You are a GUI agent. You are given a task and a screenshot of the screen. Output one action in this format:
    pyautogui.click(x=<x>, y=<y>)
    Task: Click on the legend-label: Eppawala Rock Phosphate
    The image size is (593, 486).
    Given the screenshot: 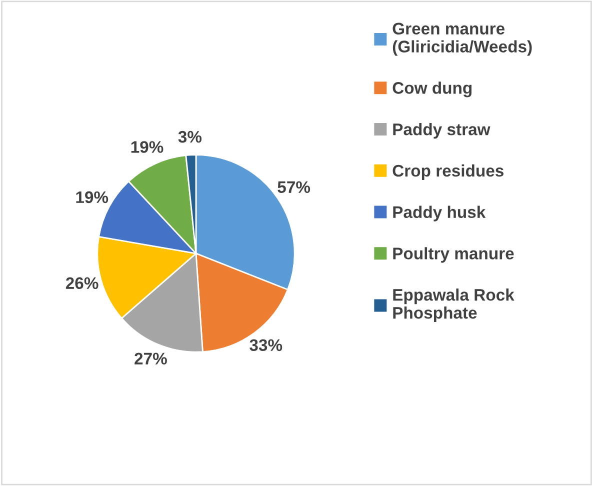 What is the action you would take?
    pyautogui.click(x=453, y=305)
    